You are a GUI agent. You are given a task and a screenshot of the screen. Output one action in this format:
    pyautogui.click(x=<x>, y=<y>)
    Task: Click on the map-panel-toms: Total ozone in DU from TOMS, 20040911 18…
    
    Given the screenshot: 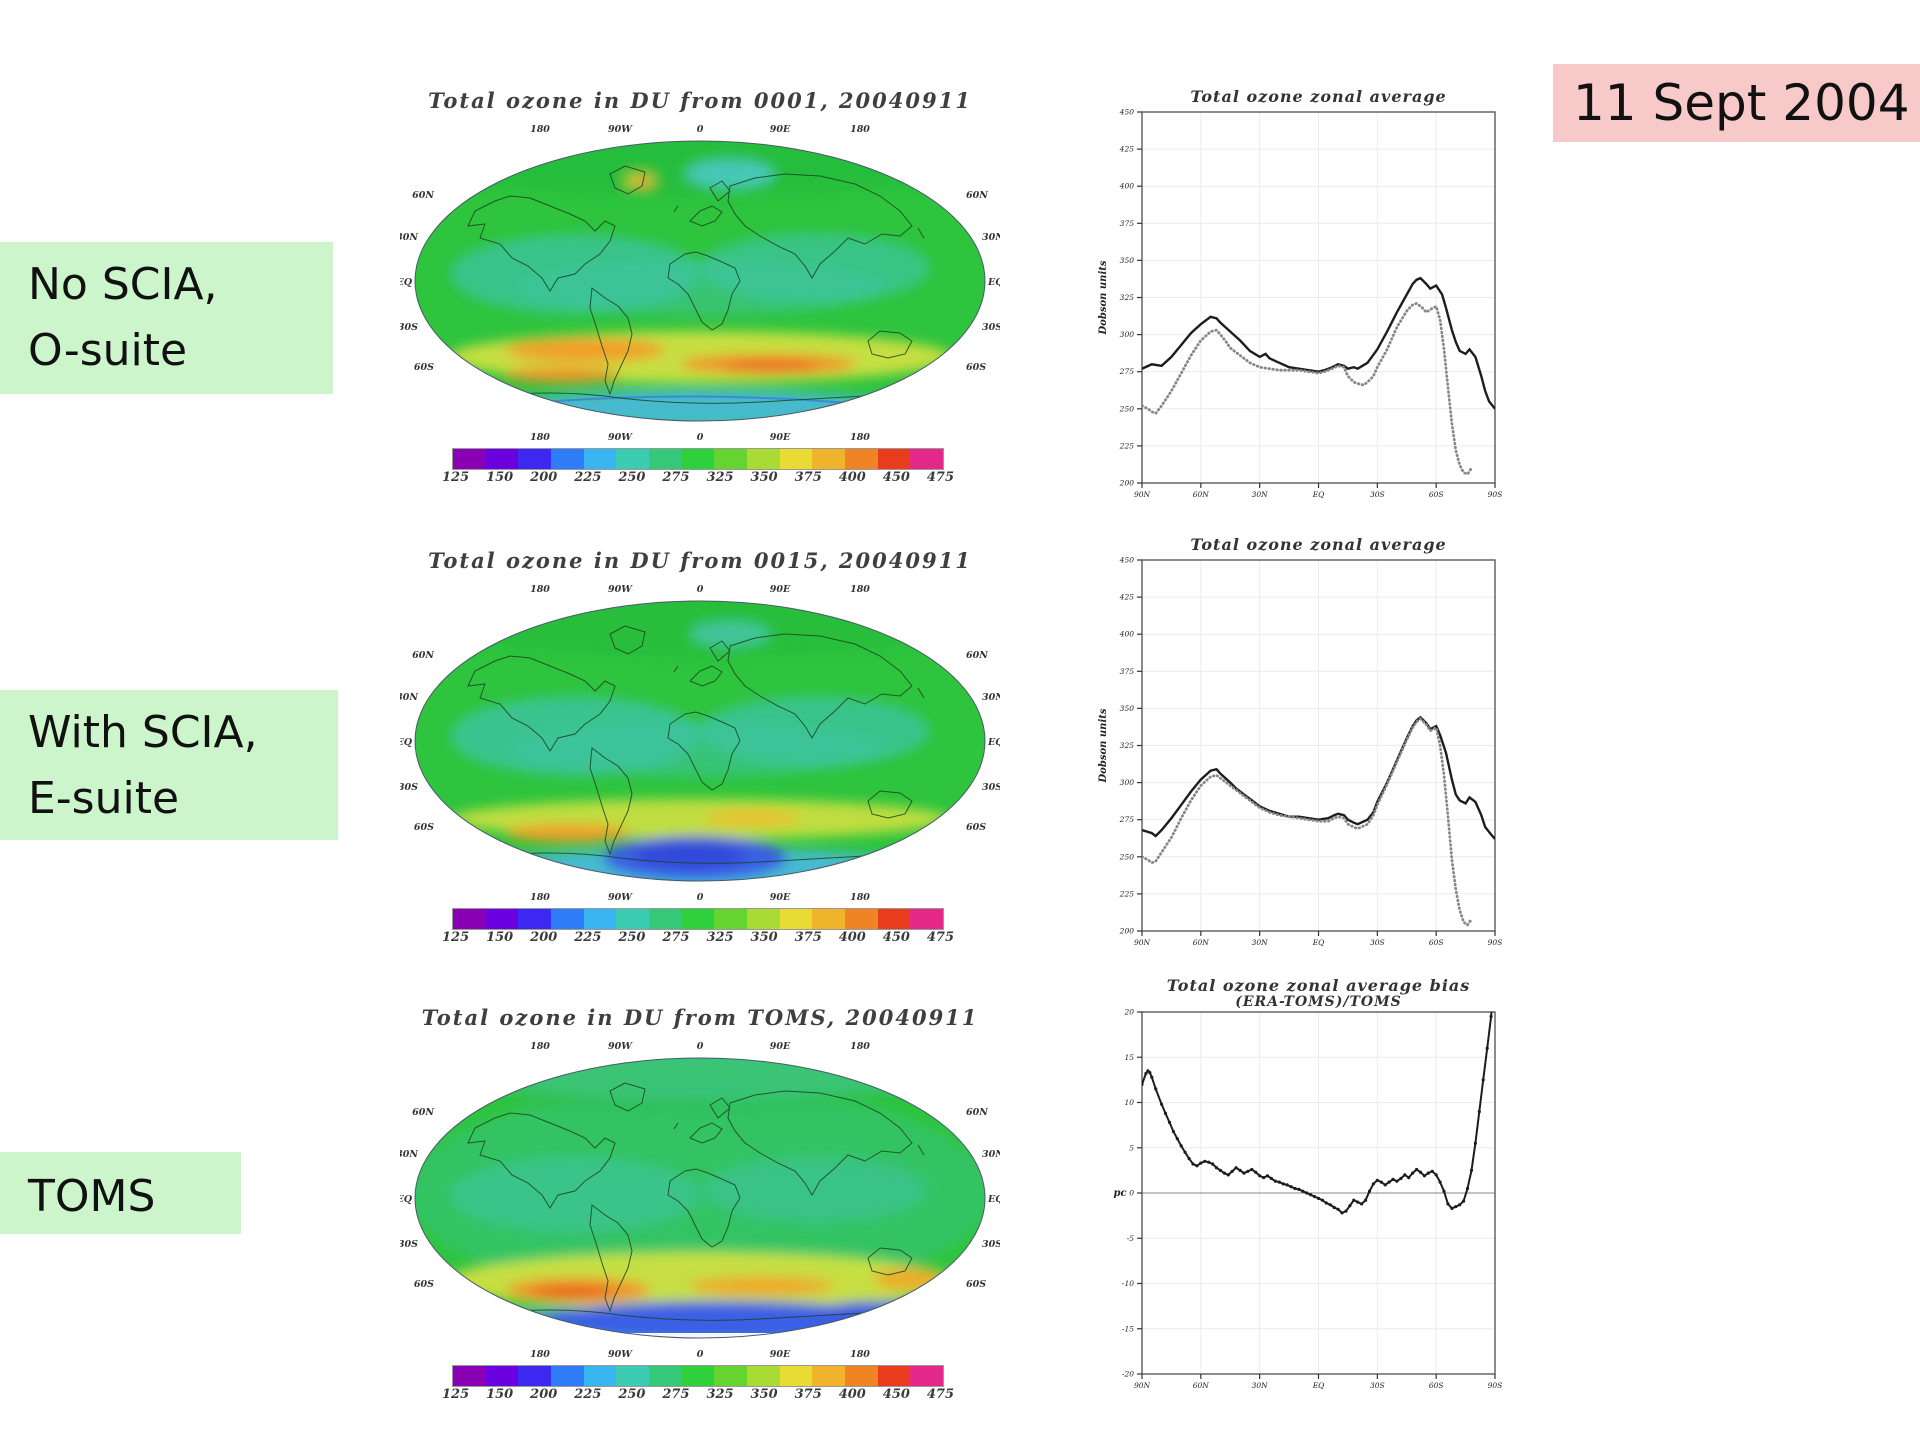 What is the action you would take?
    pyautogui.click(x=699, y=1203)
    